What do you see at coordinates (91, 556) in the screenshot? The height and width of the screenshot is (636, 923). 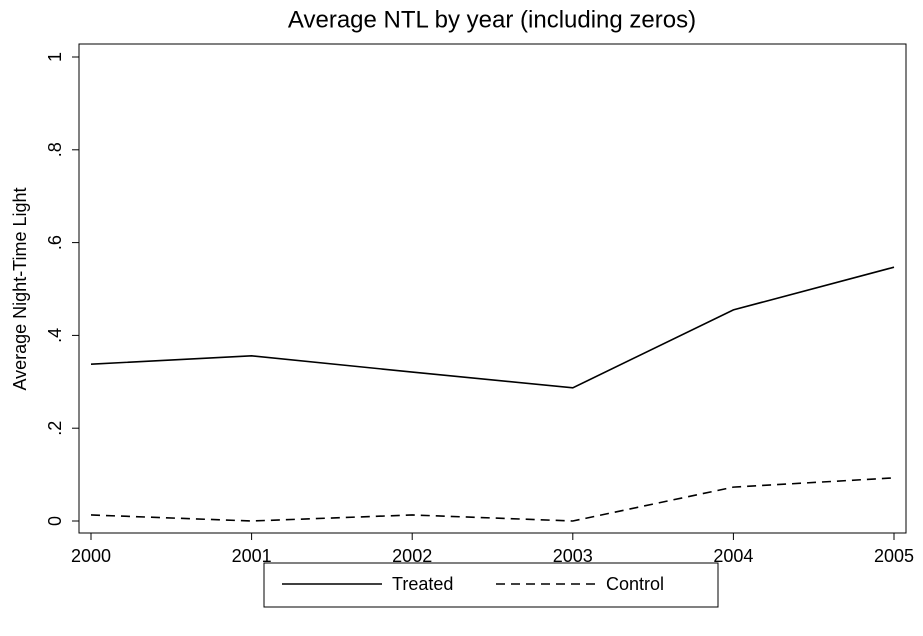 I see `x-tick-label: 2000` at bounding box center [91, 556].